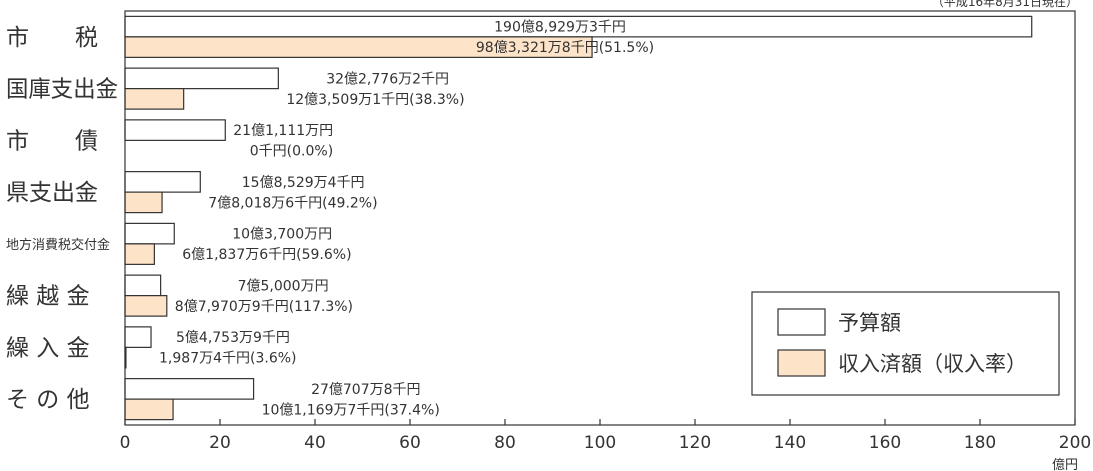  Describe the element at coordinates (1065, 464) in the screenshot. I see `x-axis-unit: 億円` at that location.